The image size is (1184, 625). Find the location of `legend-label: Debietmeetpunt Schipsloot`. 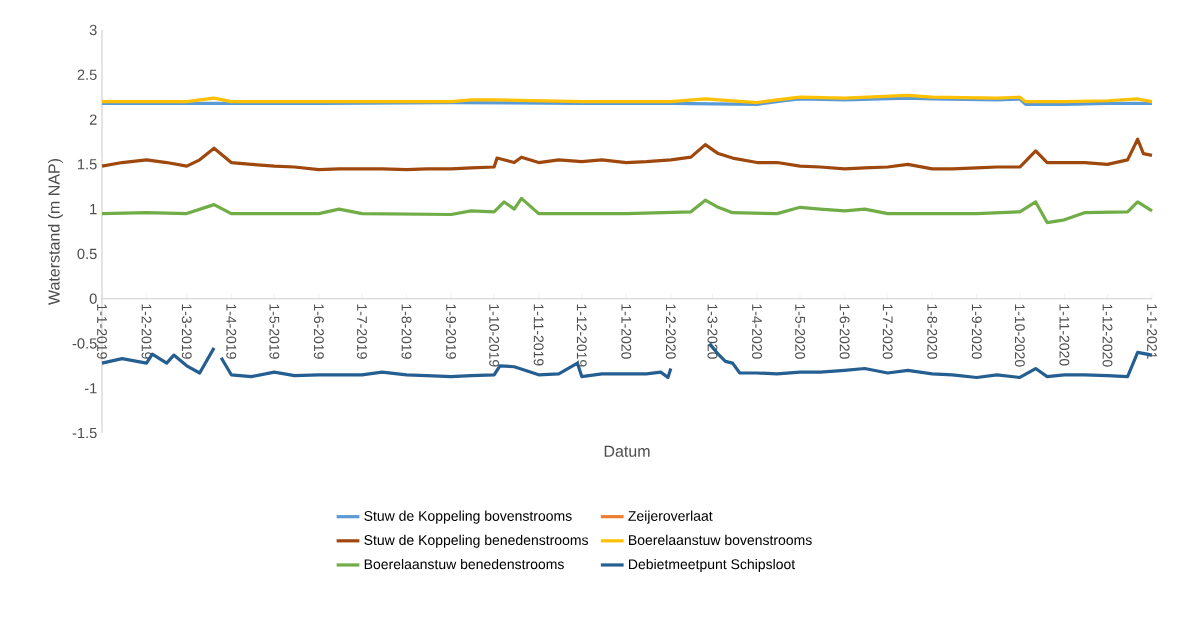

legend-label: Debietmeetpunt Schipsloot is located at coordinates (712, 565).